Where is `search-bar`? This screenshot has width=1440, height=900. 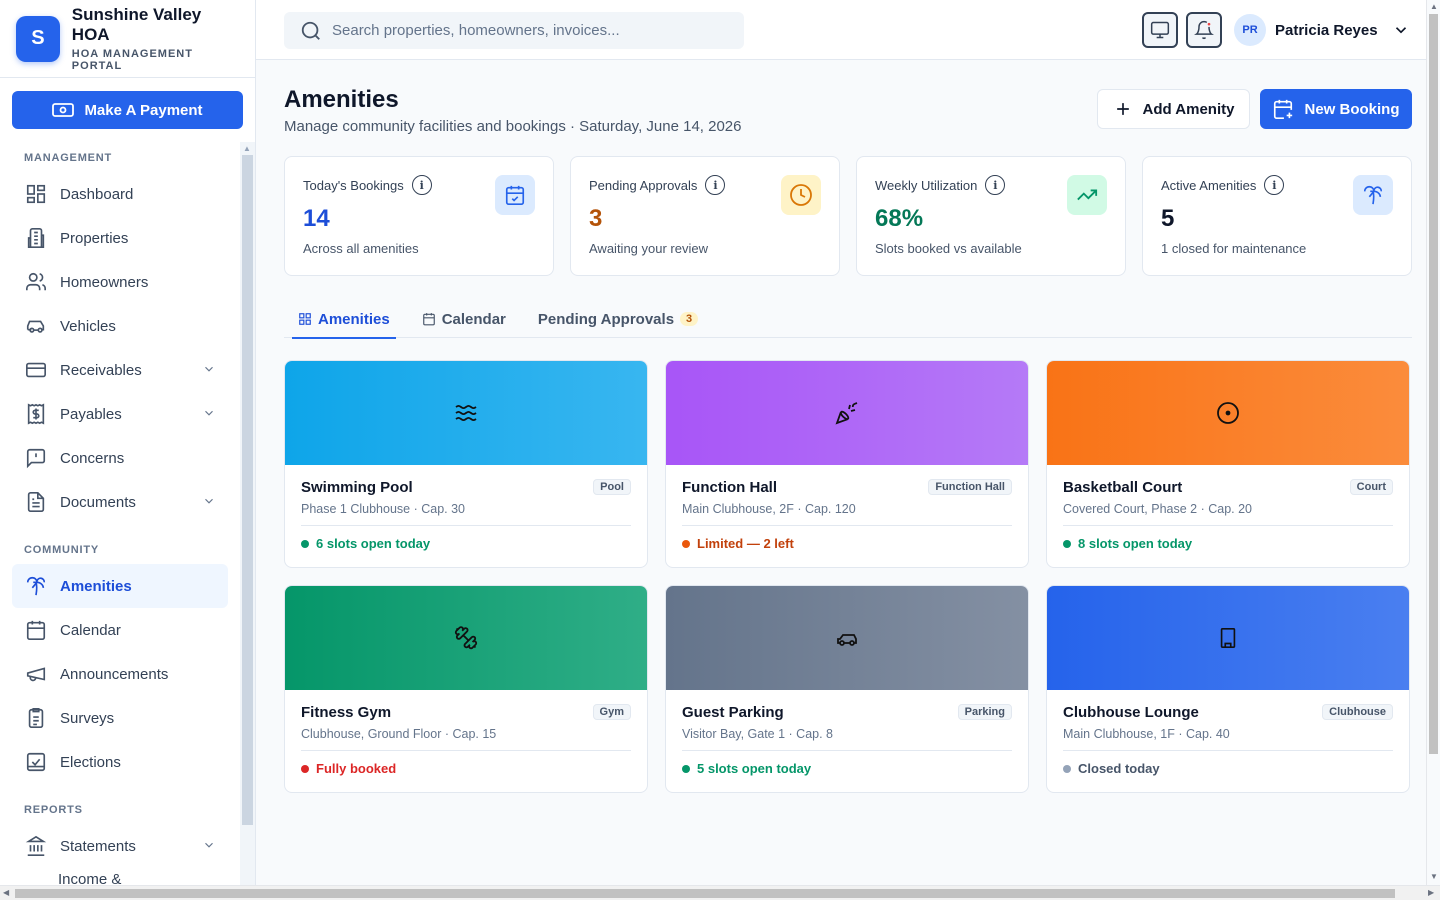
search-bar is located at coordinates (514, 30).